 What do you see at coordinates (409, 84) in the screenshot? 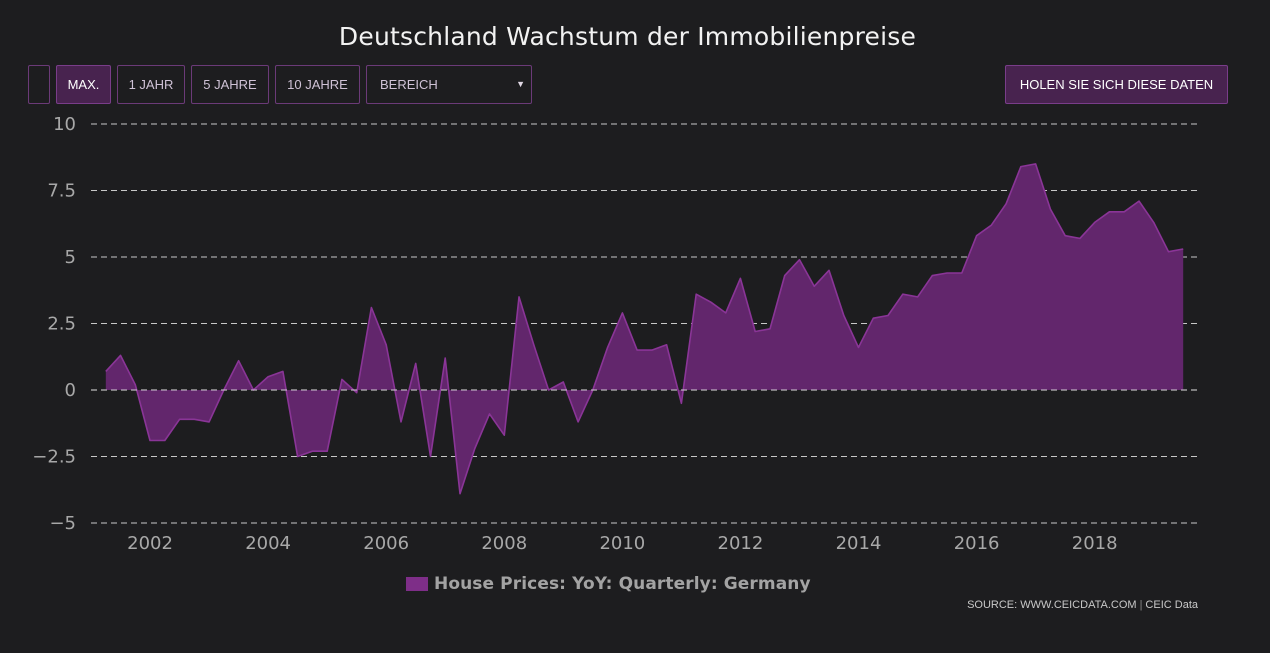
I see `range-select-label: BEREICH` at bounding box center [409, 84].